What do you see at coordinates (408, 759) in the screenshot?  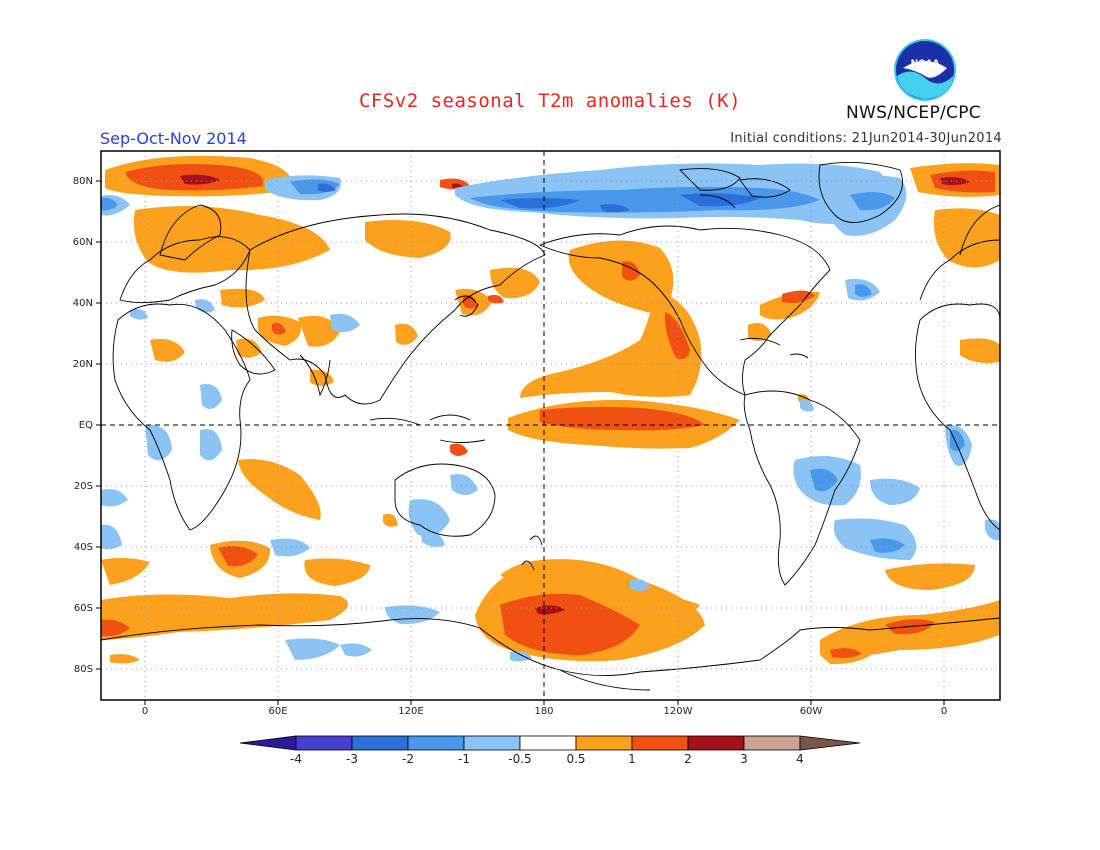 I see `colorbar-tick-label: -2` at bounding box center [408, 759].